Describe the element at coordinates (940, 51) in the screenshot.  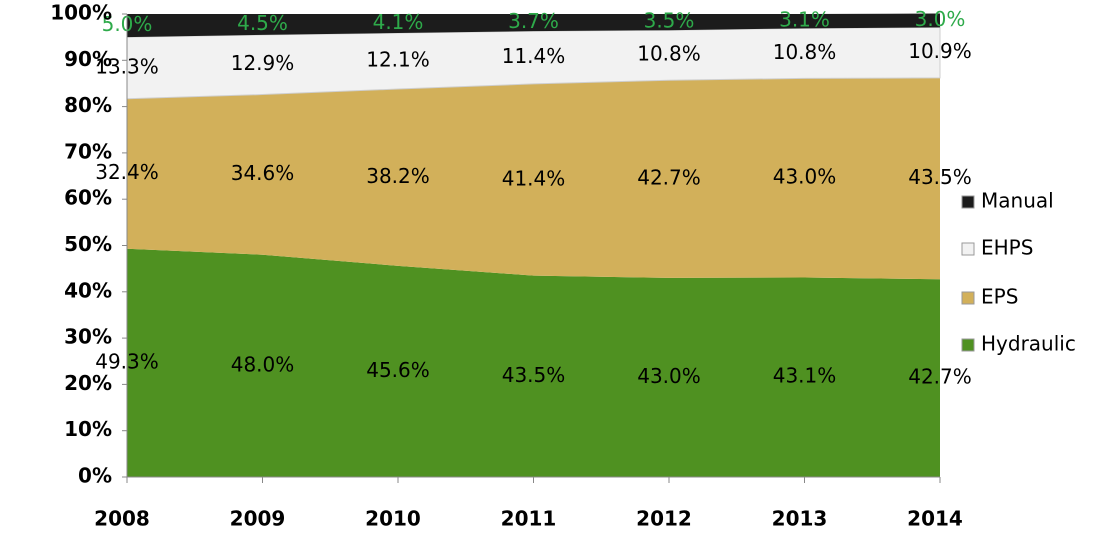
I see `data-label: 10.9%` at that location.